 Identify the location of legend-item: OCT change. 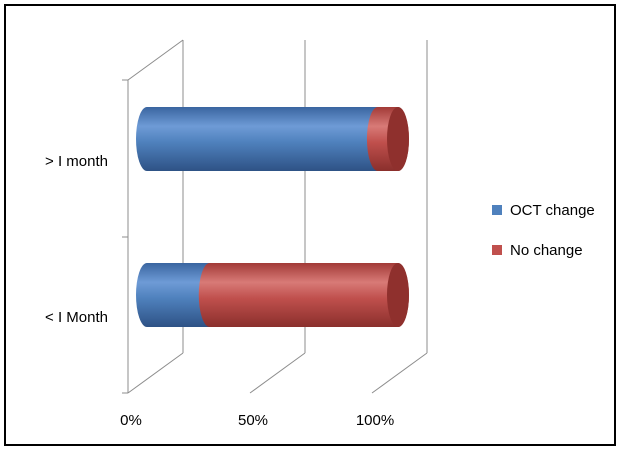
(543, 210).